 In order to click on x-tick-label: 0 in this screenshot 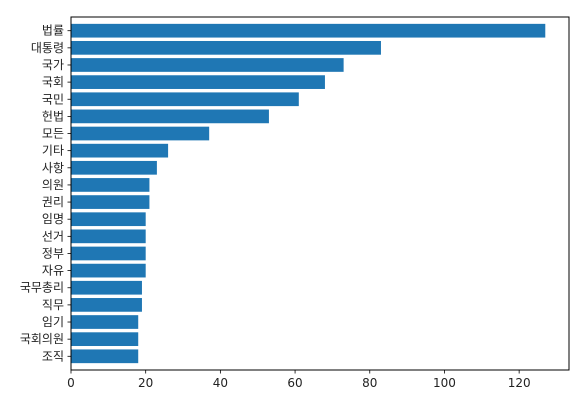, I will do `click(71, 383)`.